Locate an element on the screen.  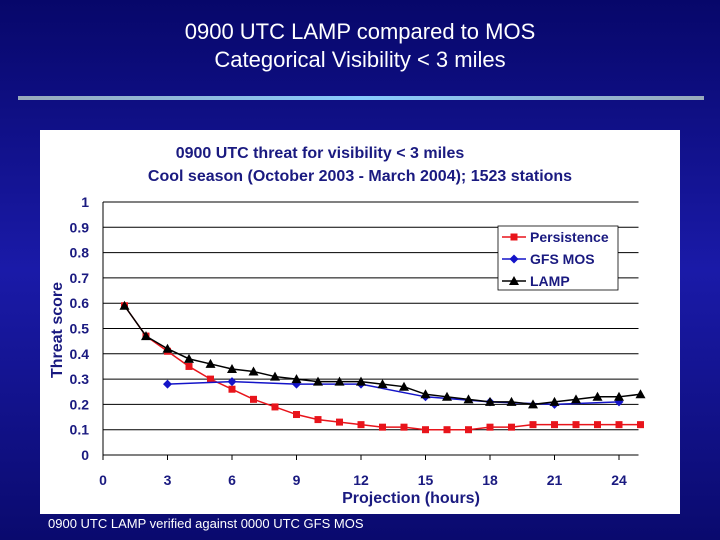
y-axis-label: Threat score is located at coordinates (57, 330).